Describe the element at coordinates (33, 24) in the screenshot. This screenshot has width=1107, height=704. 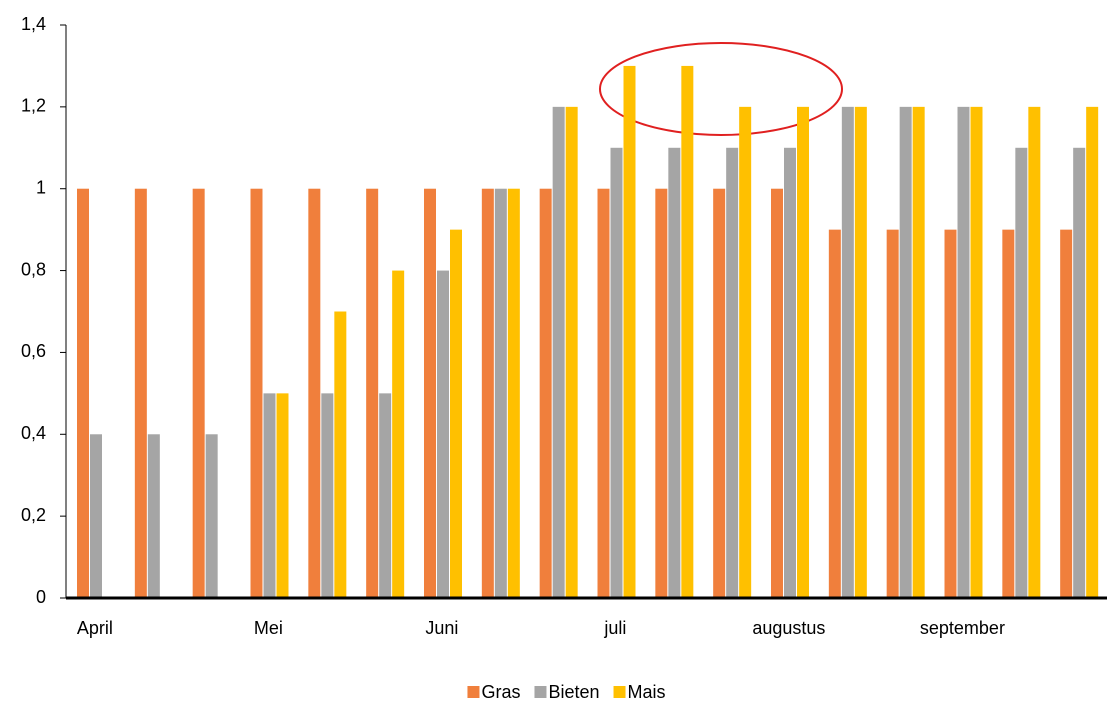
I see `y-tick-label: 1,4` at that location.